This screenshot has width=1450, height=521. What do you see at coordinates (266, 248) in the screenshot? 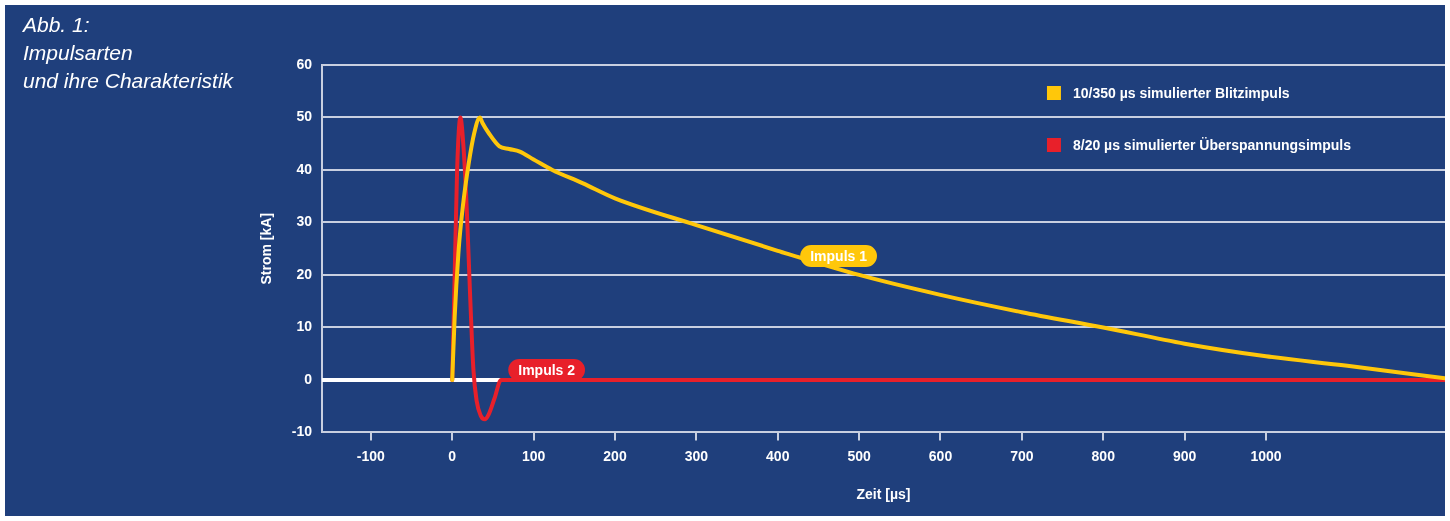
I see `y-axis-title: Strom [kA]` at bounding box center [266, 248].